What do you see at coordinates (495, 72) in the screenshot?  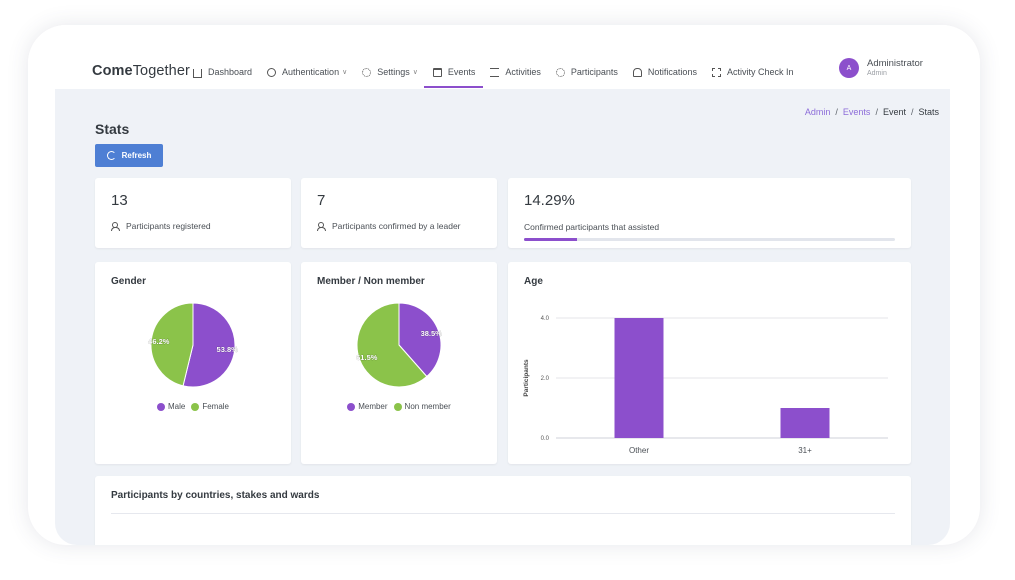 I see `list-icon` at bounding box center [495, 72].